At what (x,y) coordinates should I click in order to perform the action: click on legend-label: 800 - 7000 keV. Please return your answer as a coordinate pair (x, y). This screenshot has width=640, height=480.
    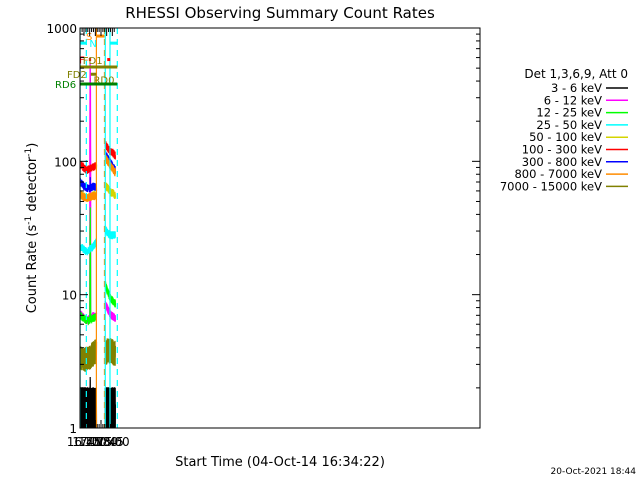
    Looking at the image, I should click on (558, 174).